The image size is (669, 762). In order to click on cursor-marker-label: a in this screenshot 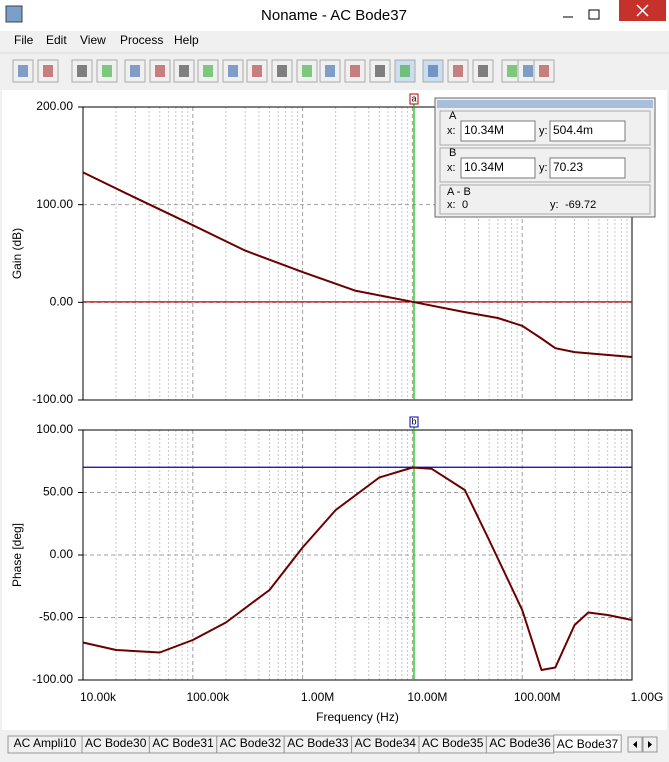, I will do `click(413, 98)`.